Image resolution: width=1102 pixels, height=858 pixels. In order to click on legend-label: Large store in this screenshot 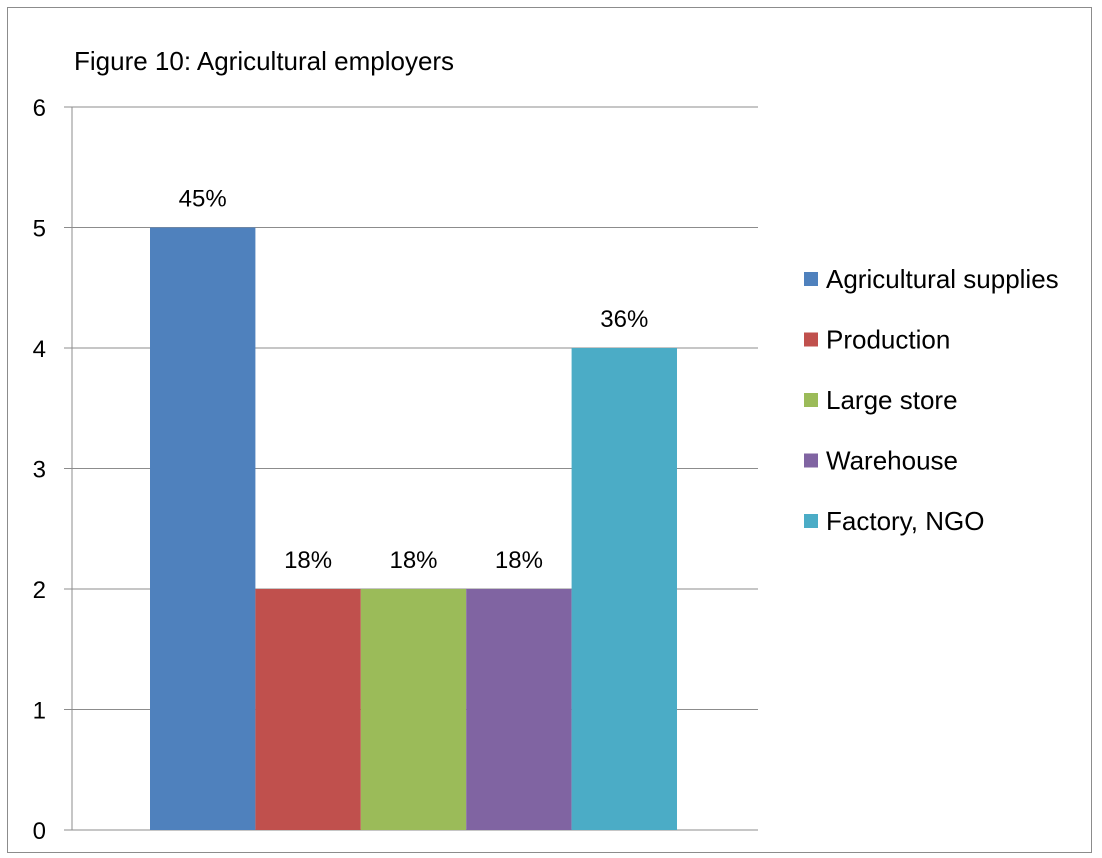, I will do `click(892, 400)`.